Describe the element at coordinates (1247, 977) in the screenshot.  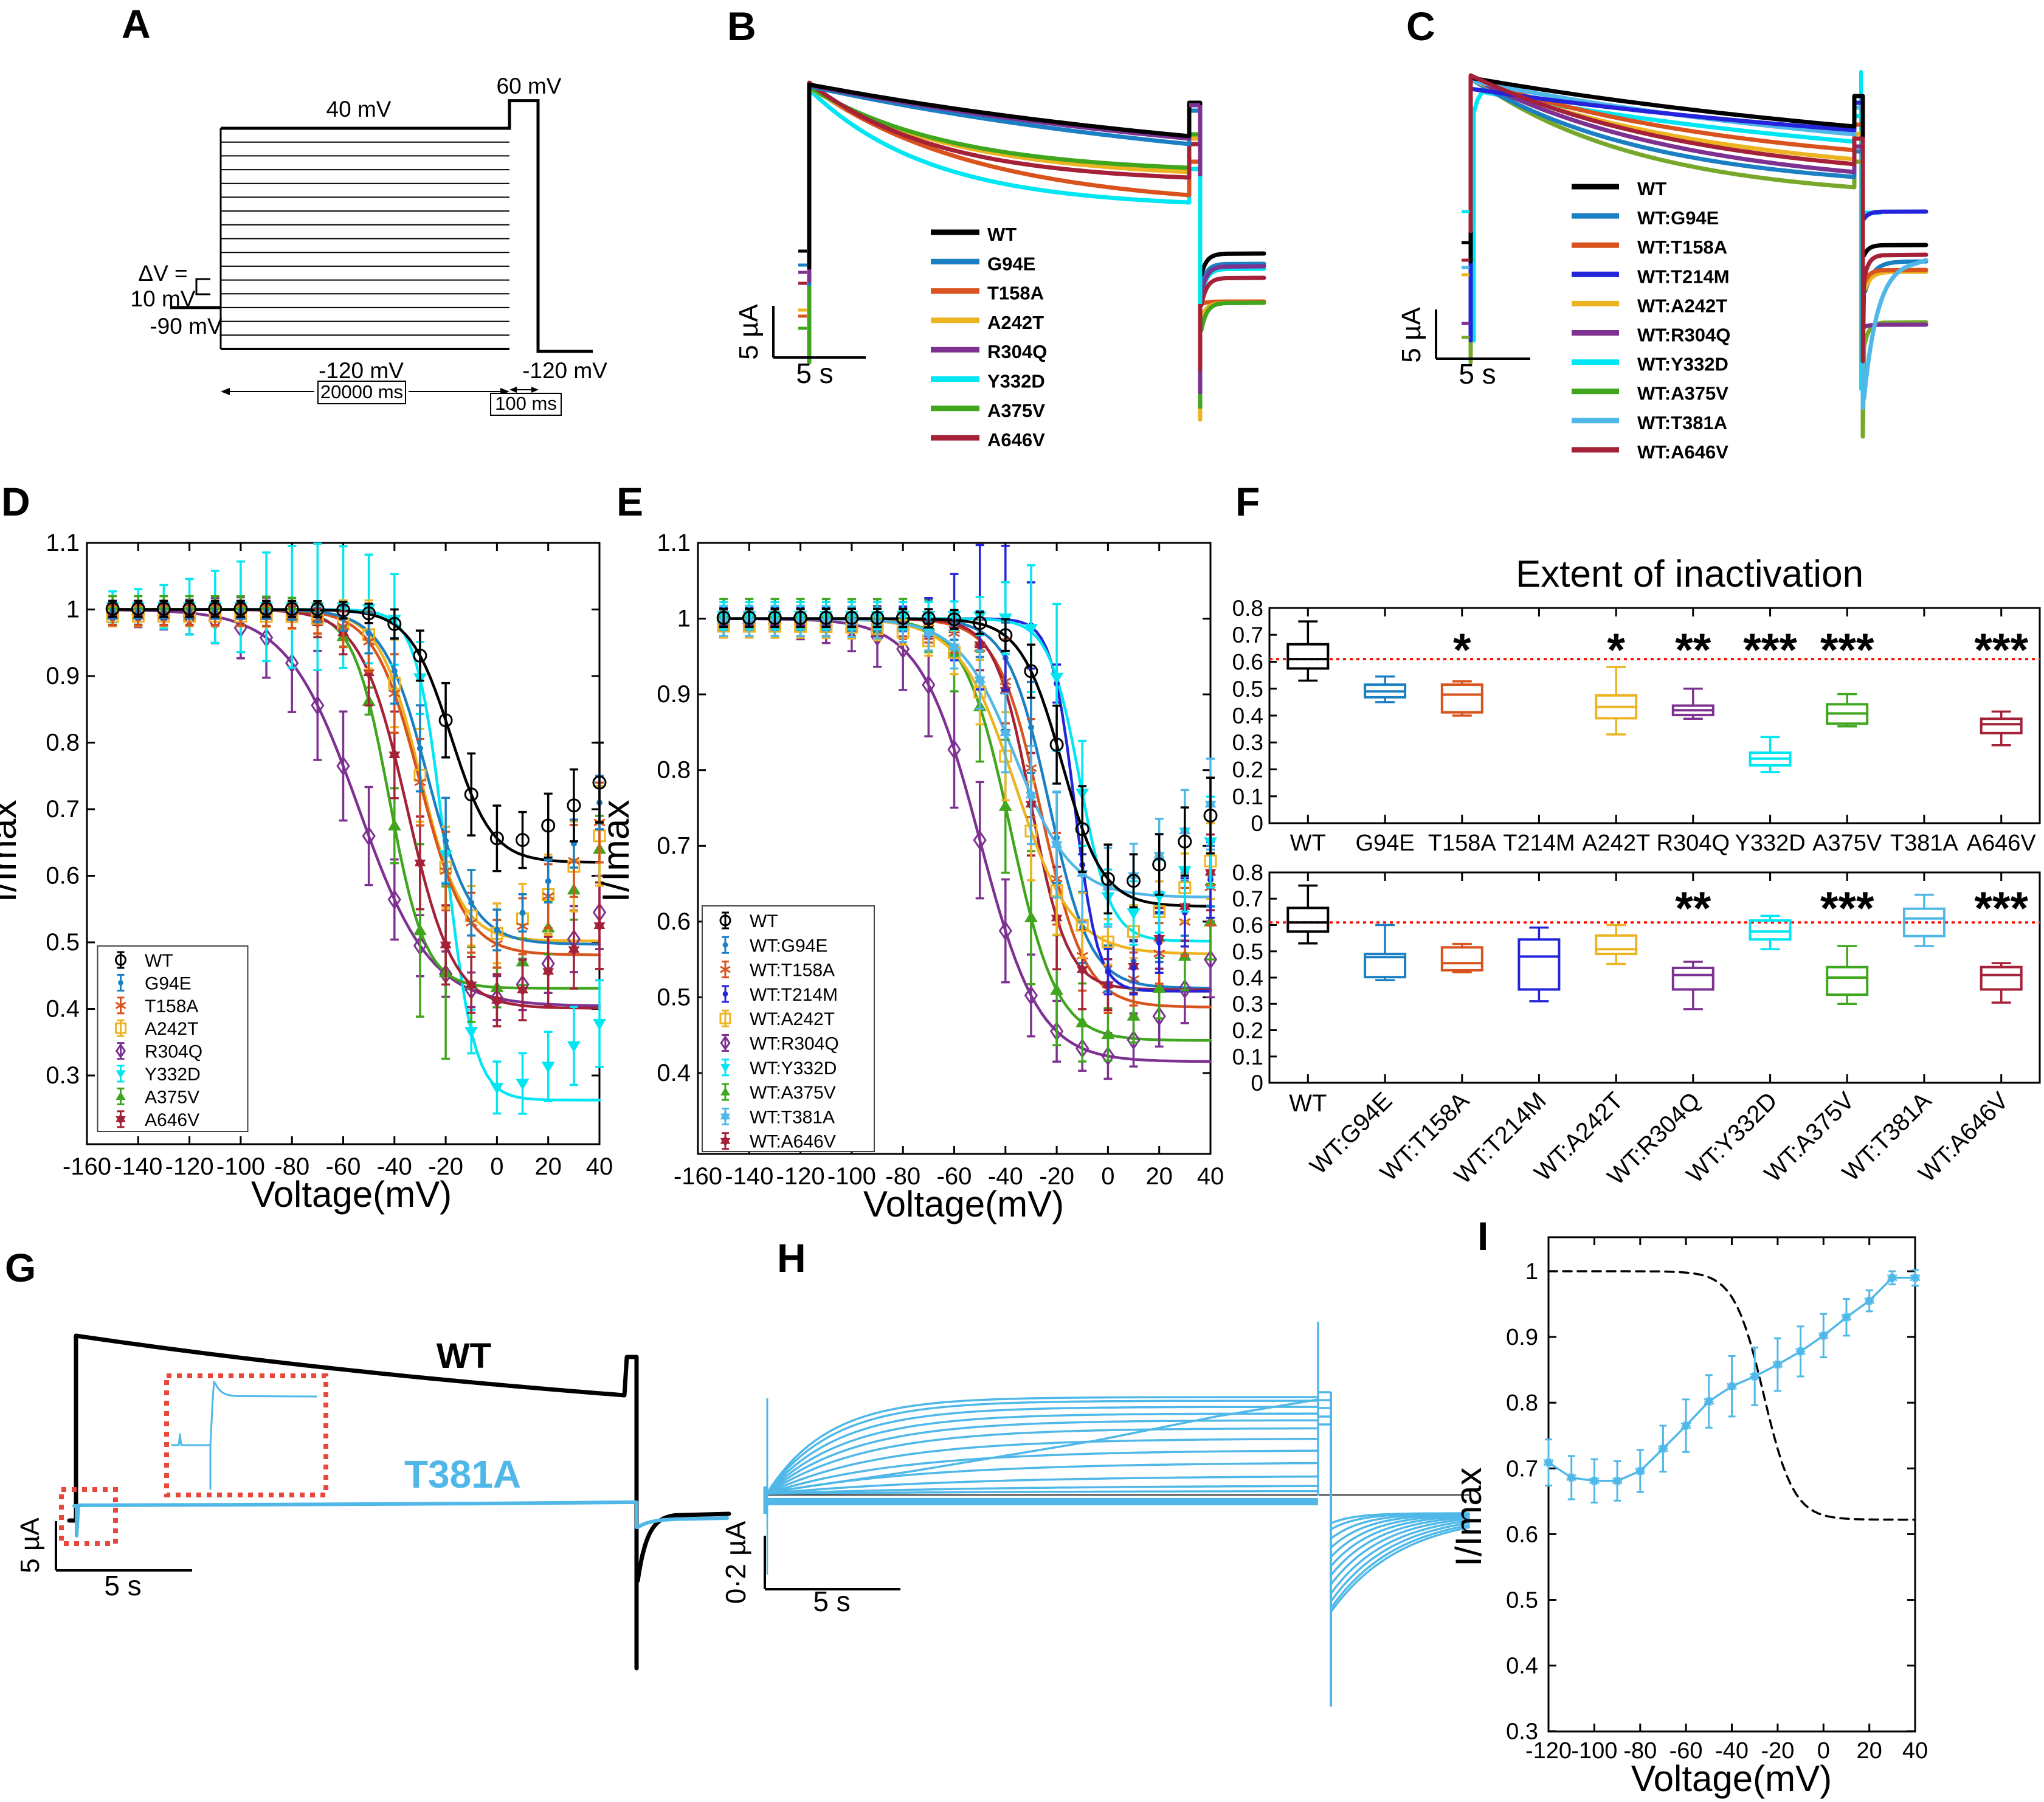
I see `svg-text: 0.4` at that location.